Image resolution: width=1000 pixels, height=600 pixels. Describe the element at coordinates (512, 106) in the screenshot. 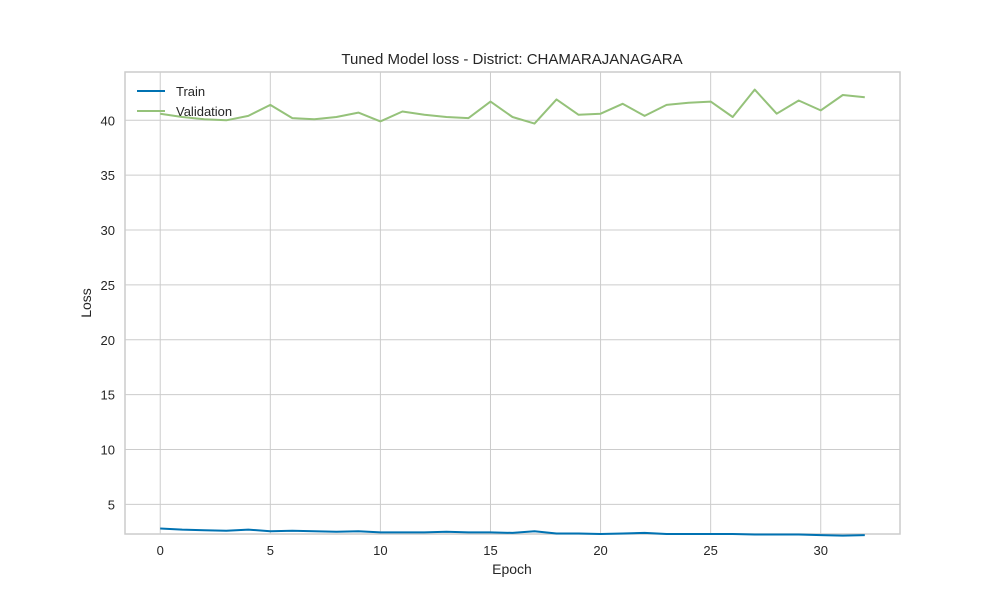

I see `series-line-validation` at that location.